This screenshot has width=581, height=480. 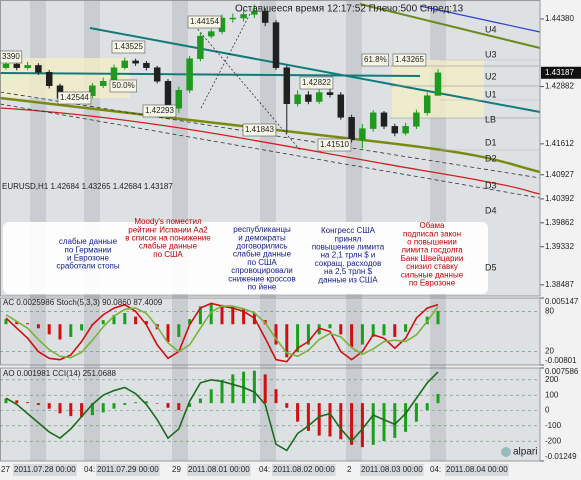 What do you see at coordinates (168, 221) in the screenshot?
I see `news-line: Moody's поместил` at bounding box center [168, 221].